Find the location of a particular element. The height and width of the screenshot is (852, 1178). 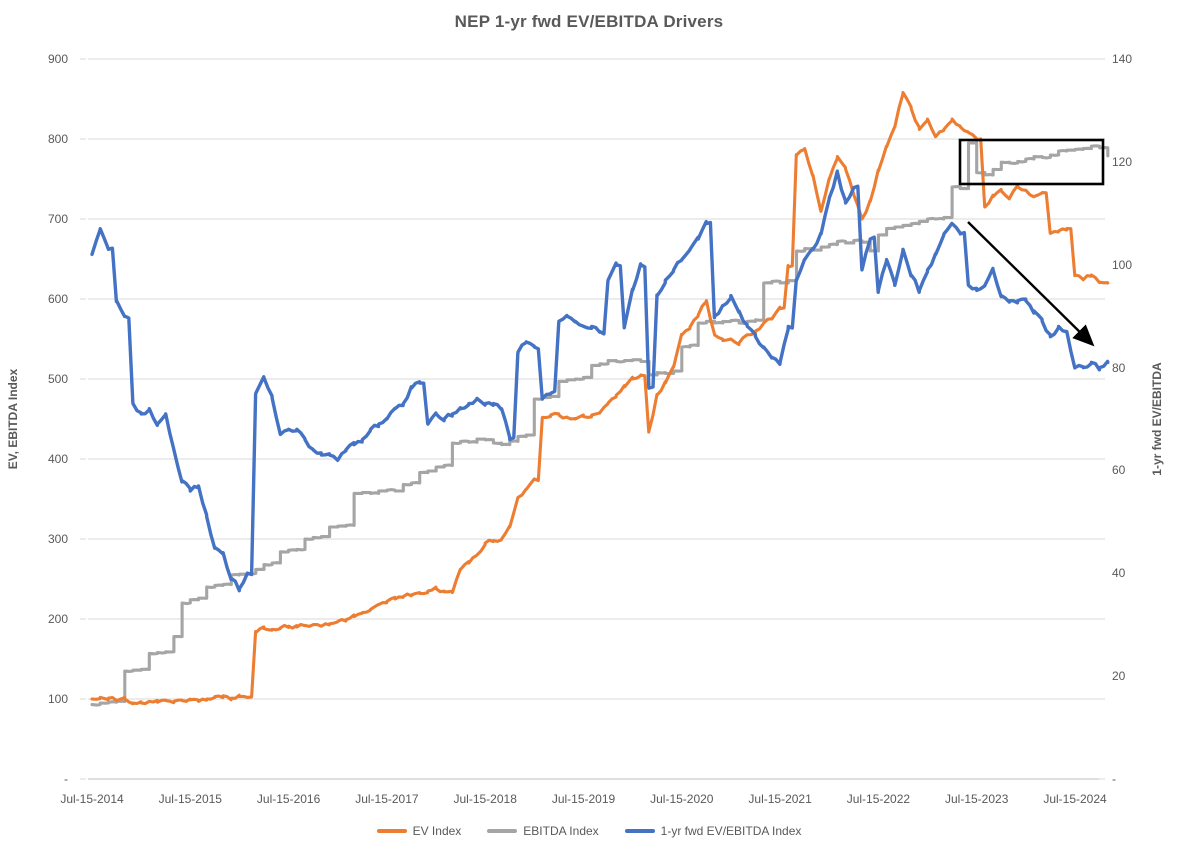

legend-item: EBITDA Index is located at coordinates (543, 831).